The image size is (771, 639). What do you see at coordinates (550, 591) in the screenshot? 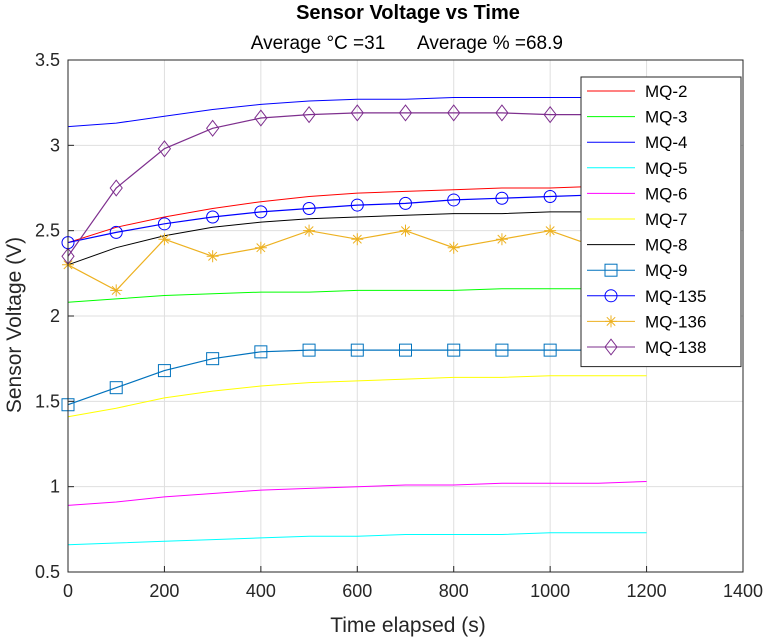
I see `x-tick-label: 1000` at bounding box center [550, 591].